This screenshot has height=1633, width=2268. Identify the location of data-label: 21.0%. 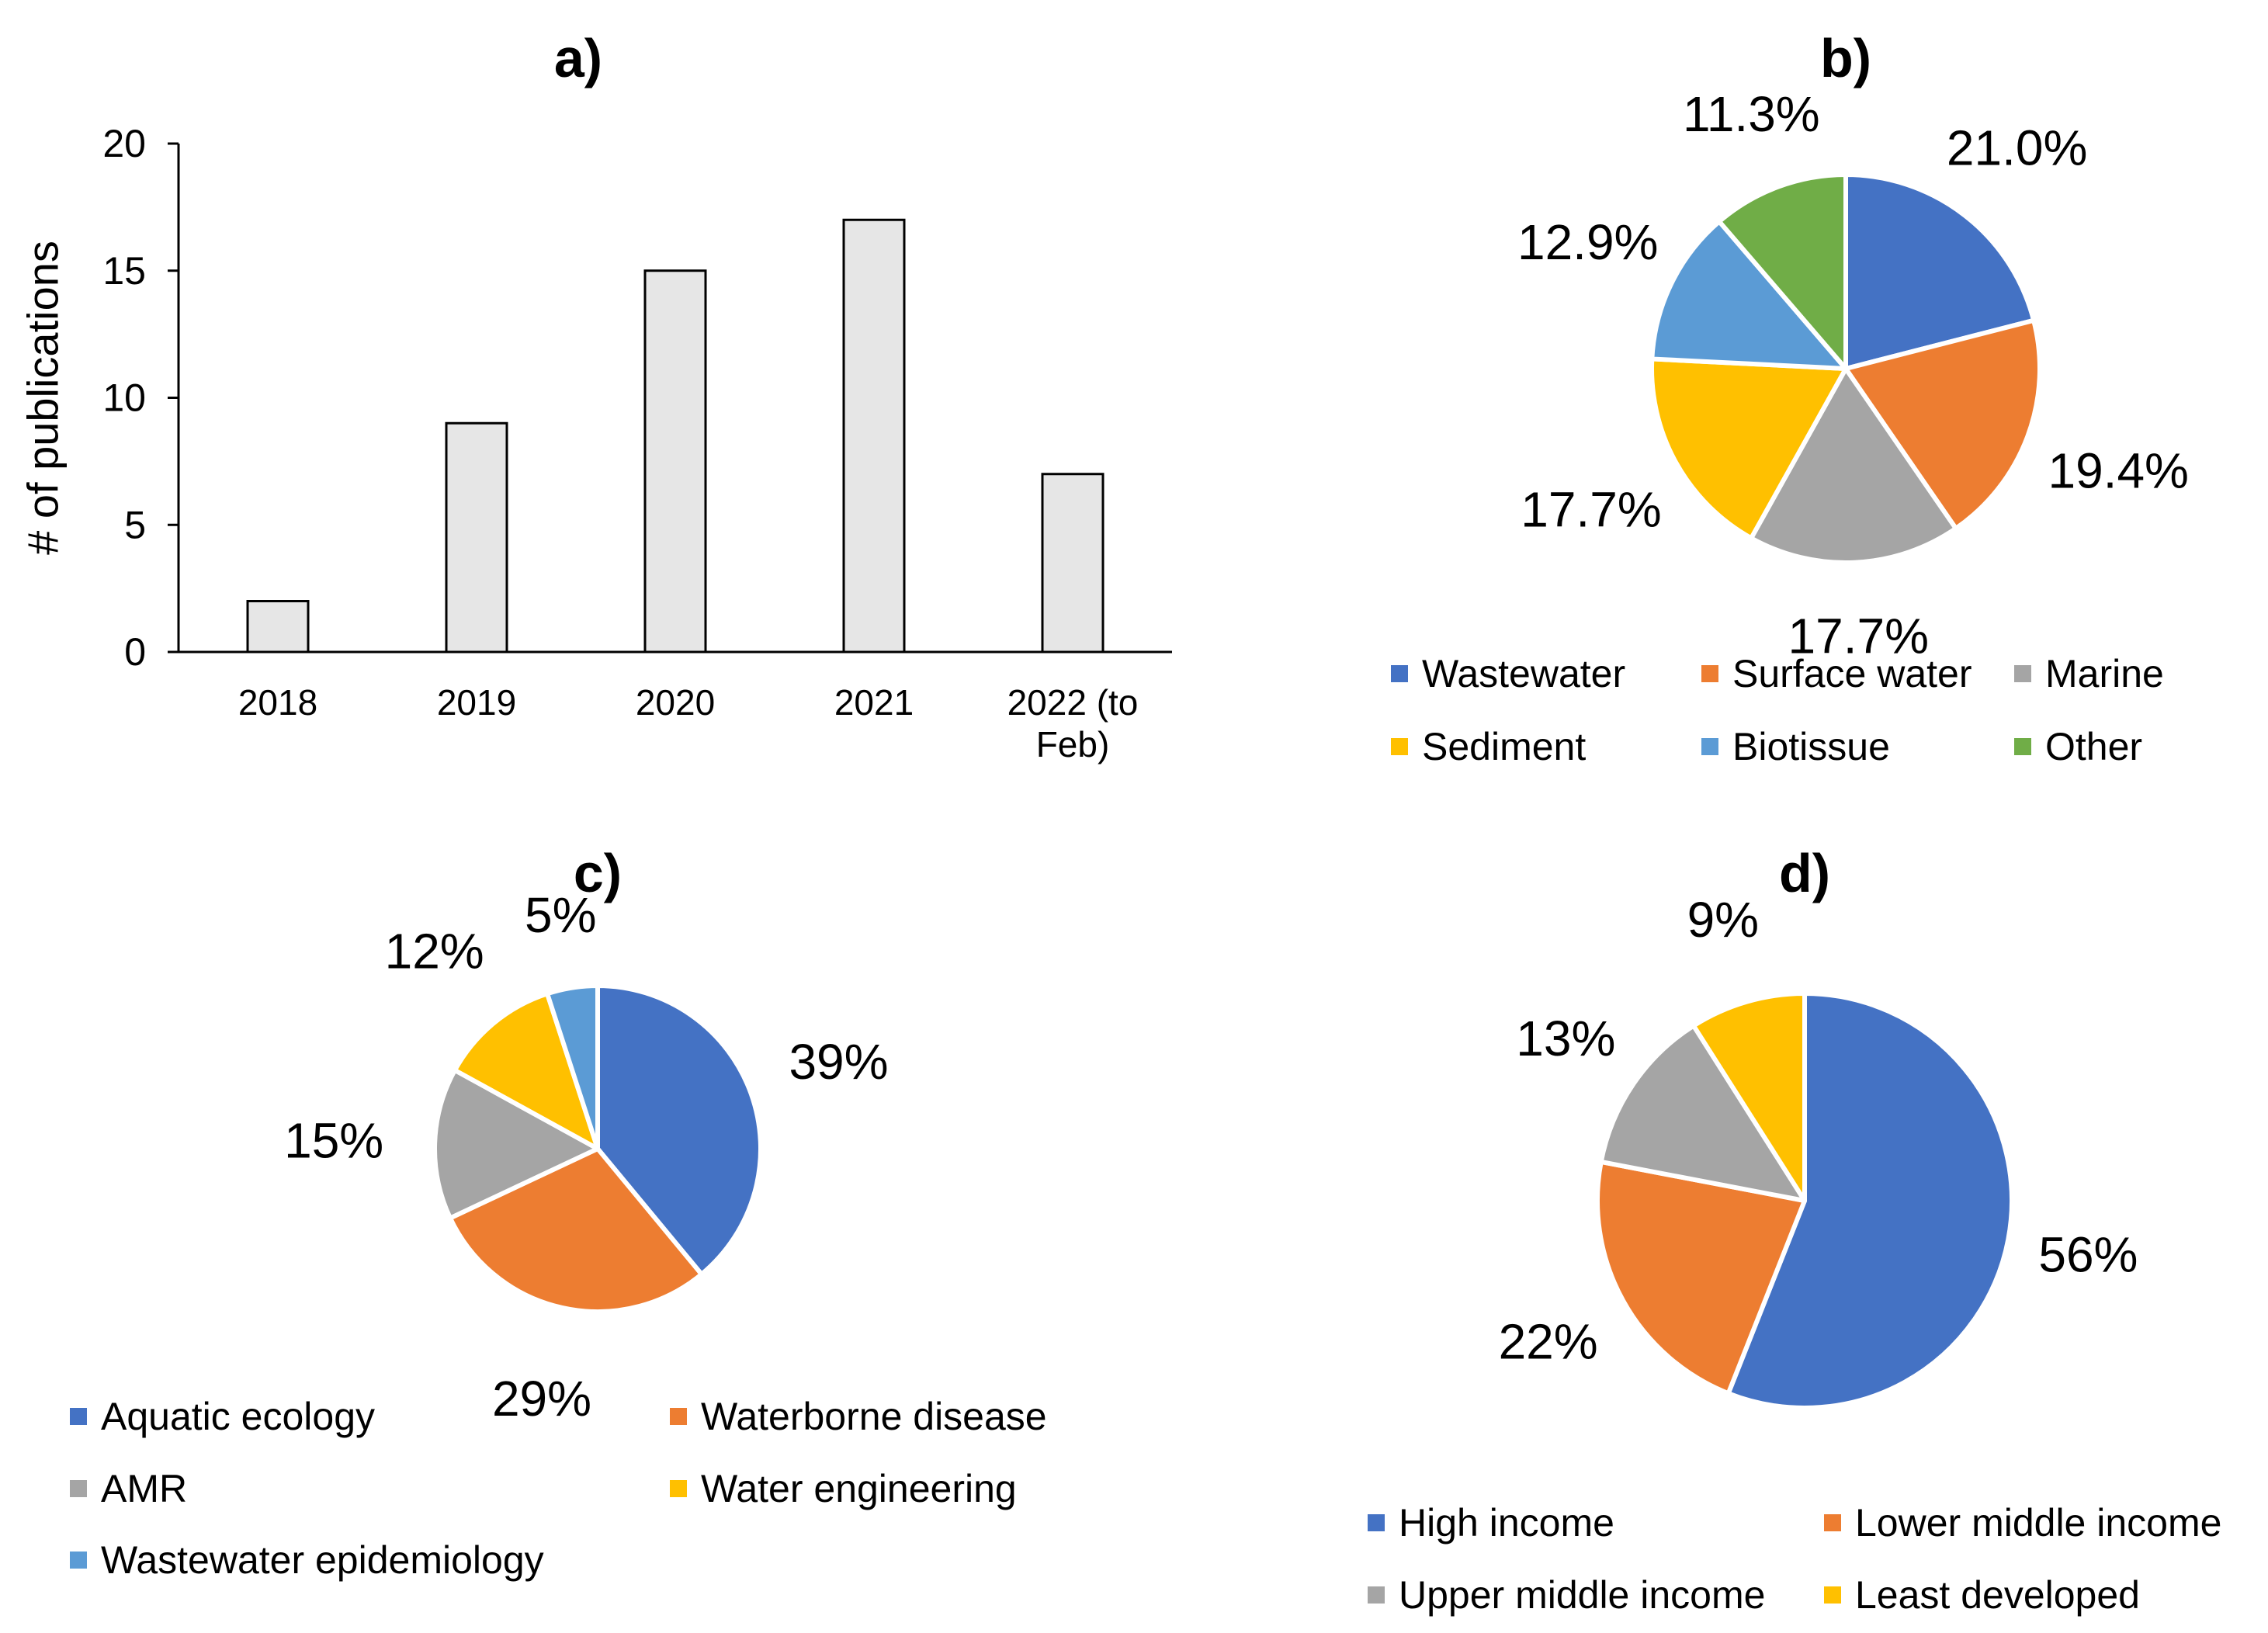
(2017, 148).